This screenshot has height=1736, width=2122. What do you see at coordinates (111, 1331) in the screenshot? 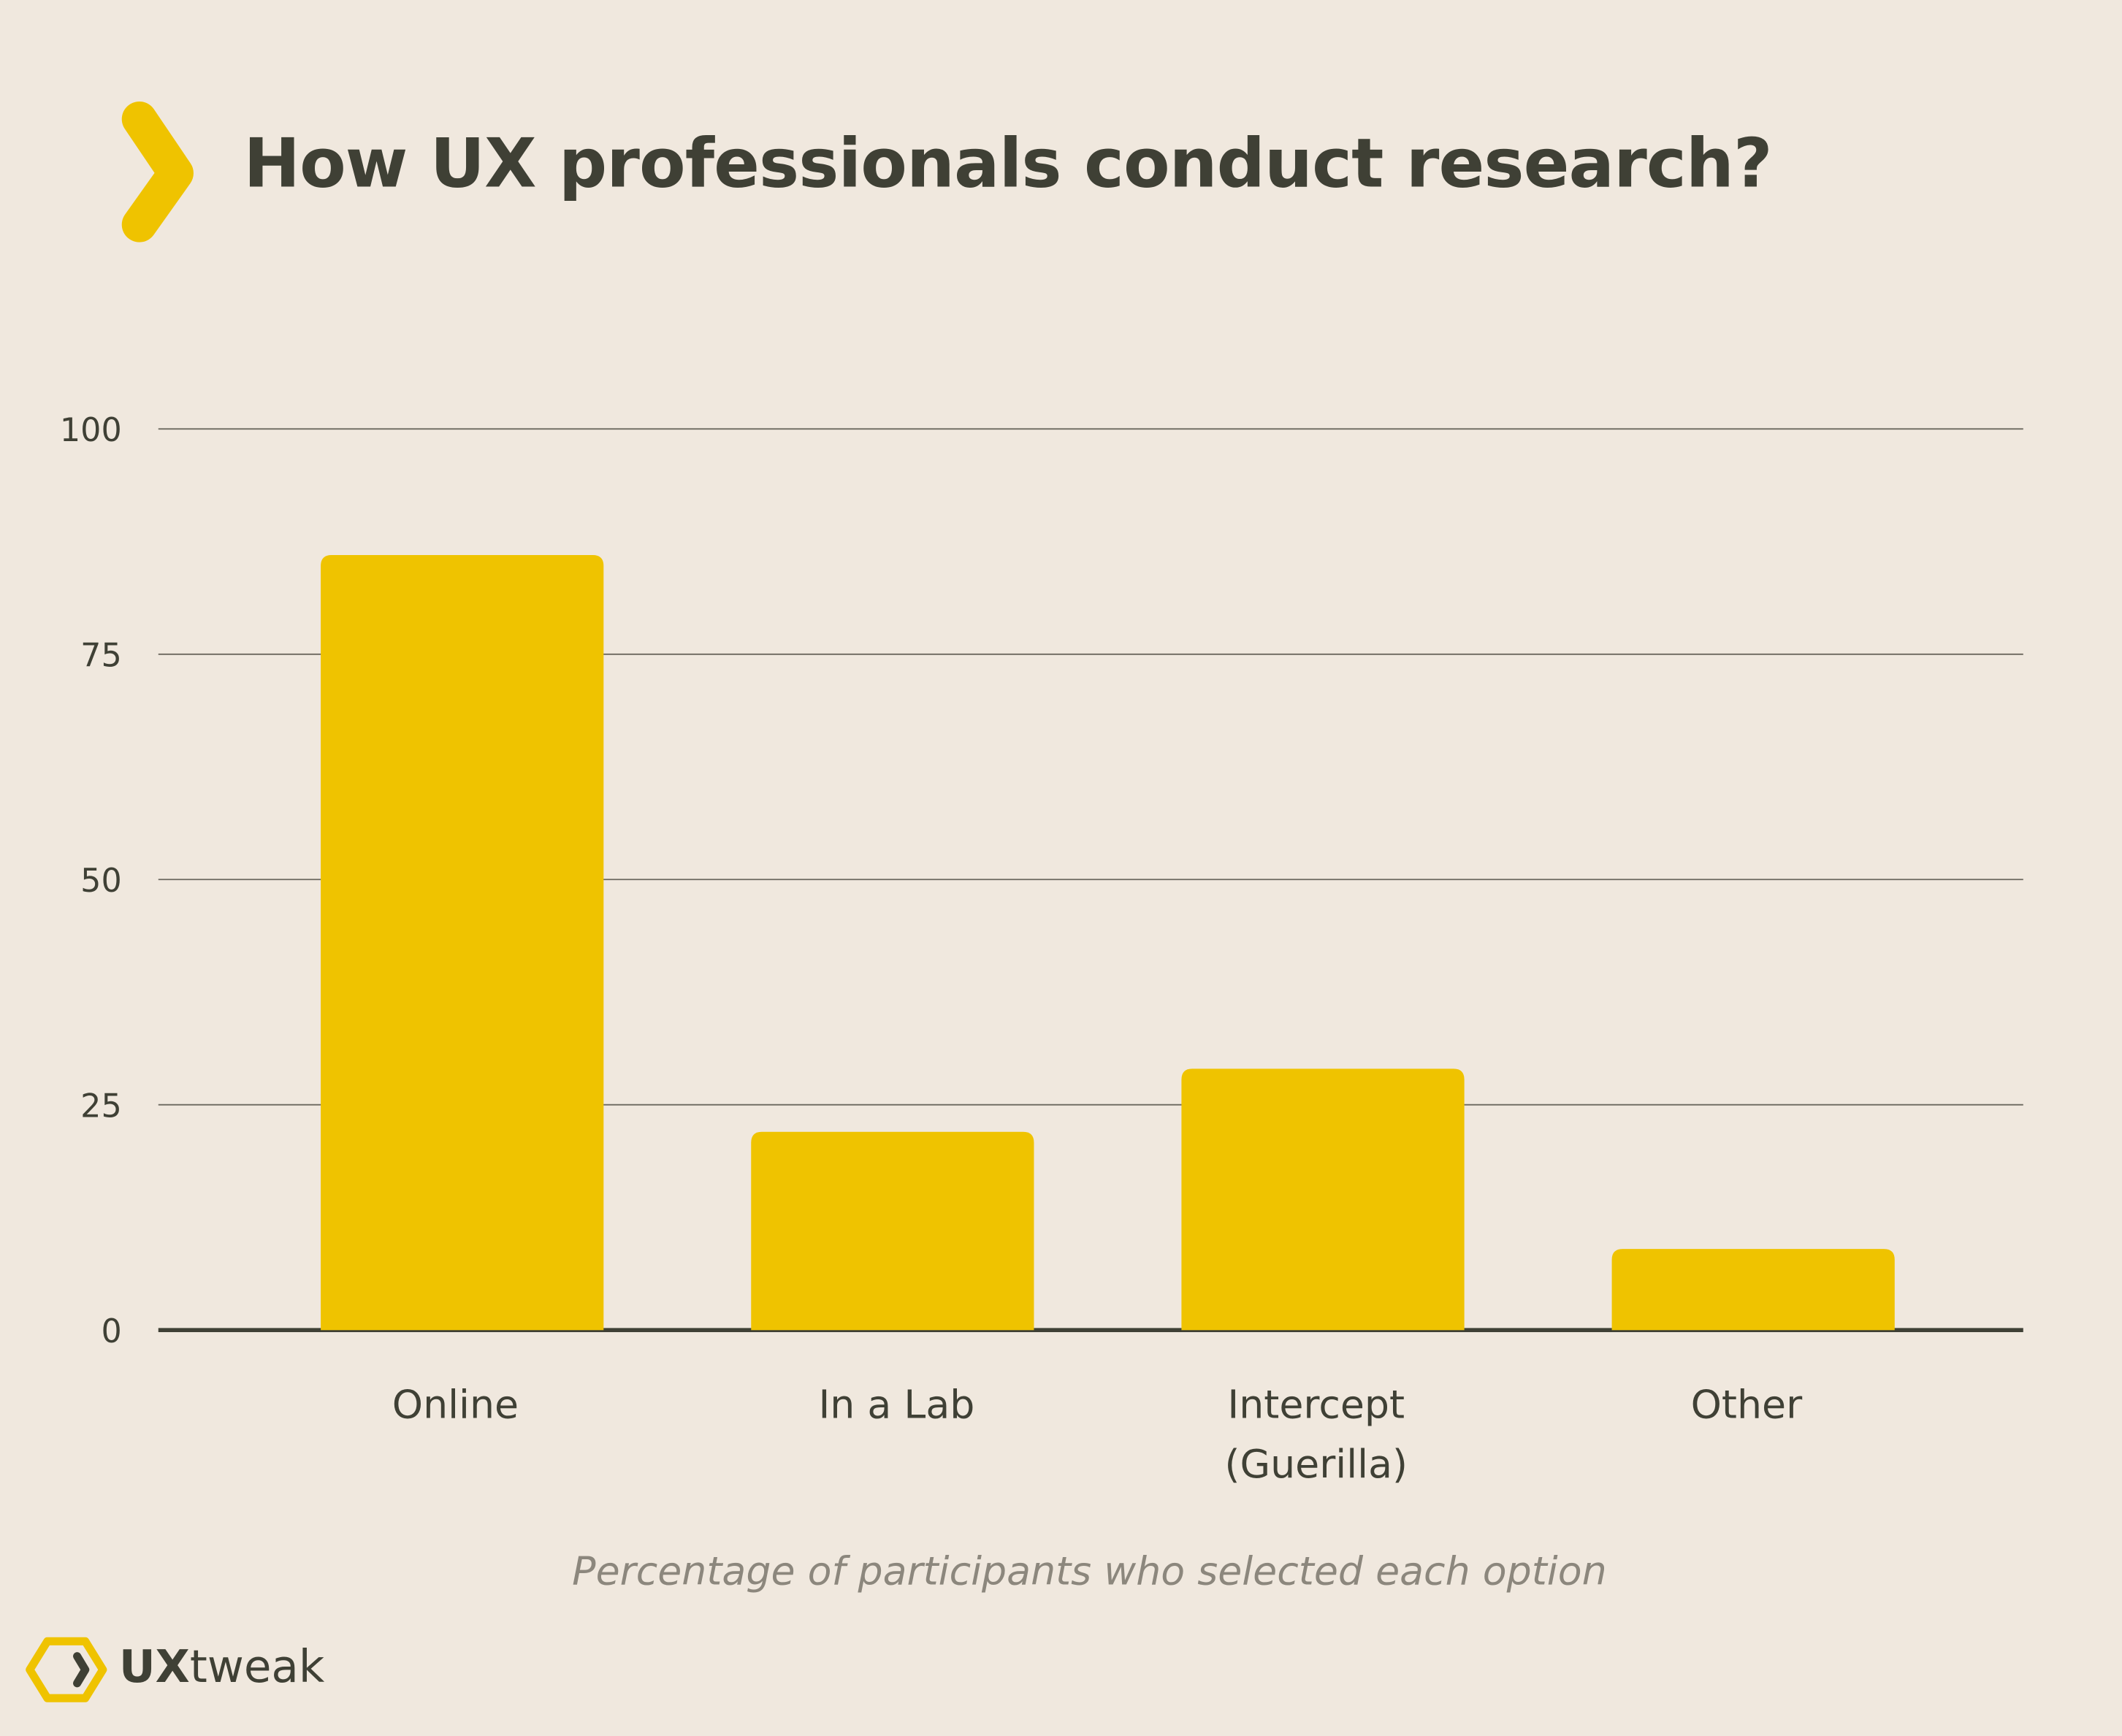
I see `y-tick-label: 0` at bounding box center [111, 1331].